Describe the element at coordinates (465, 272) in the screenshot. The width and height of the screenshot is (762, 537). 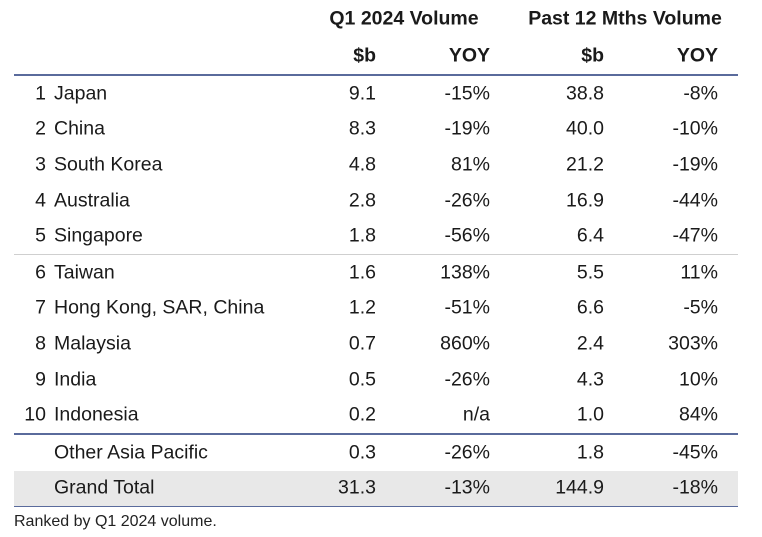
I see `row-q1-yoy: 138%` at that location.